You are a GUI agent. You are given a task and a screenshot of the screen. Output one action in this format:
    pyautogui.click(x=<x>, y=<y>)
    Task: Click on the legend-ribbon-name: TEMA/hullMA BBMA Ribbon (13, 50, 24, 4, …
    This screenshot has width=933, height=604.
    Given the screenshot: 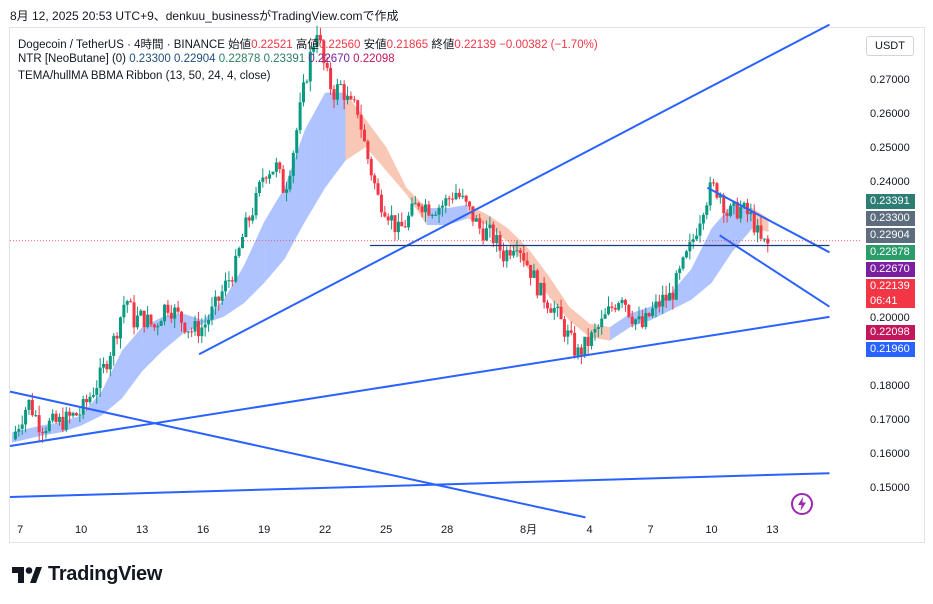 What is the action you would take?
    pyautogui.click(x=144, y=76)
    